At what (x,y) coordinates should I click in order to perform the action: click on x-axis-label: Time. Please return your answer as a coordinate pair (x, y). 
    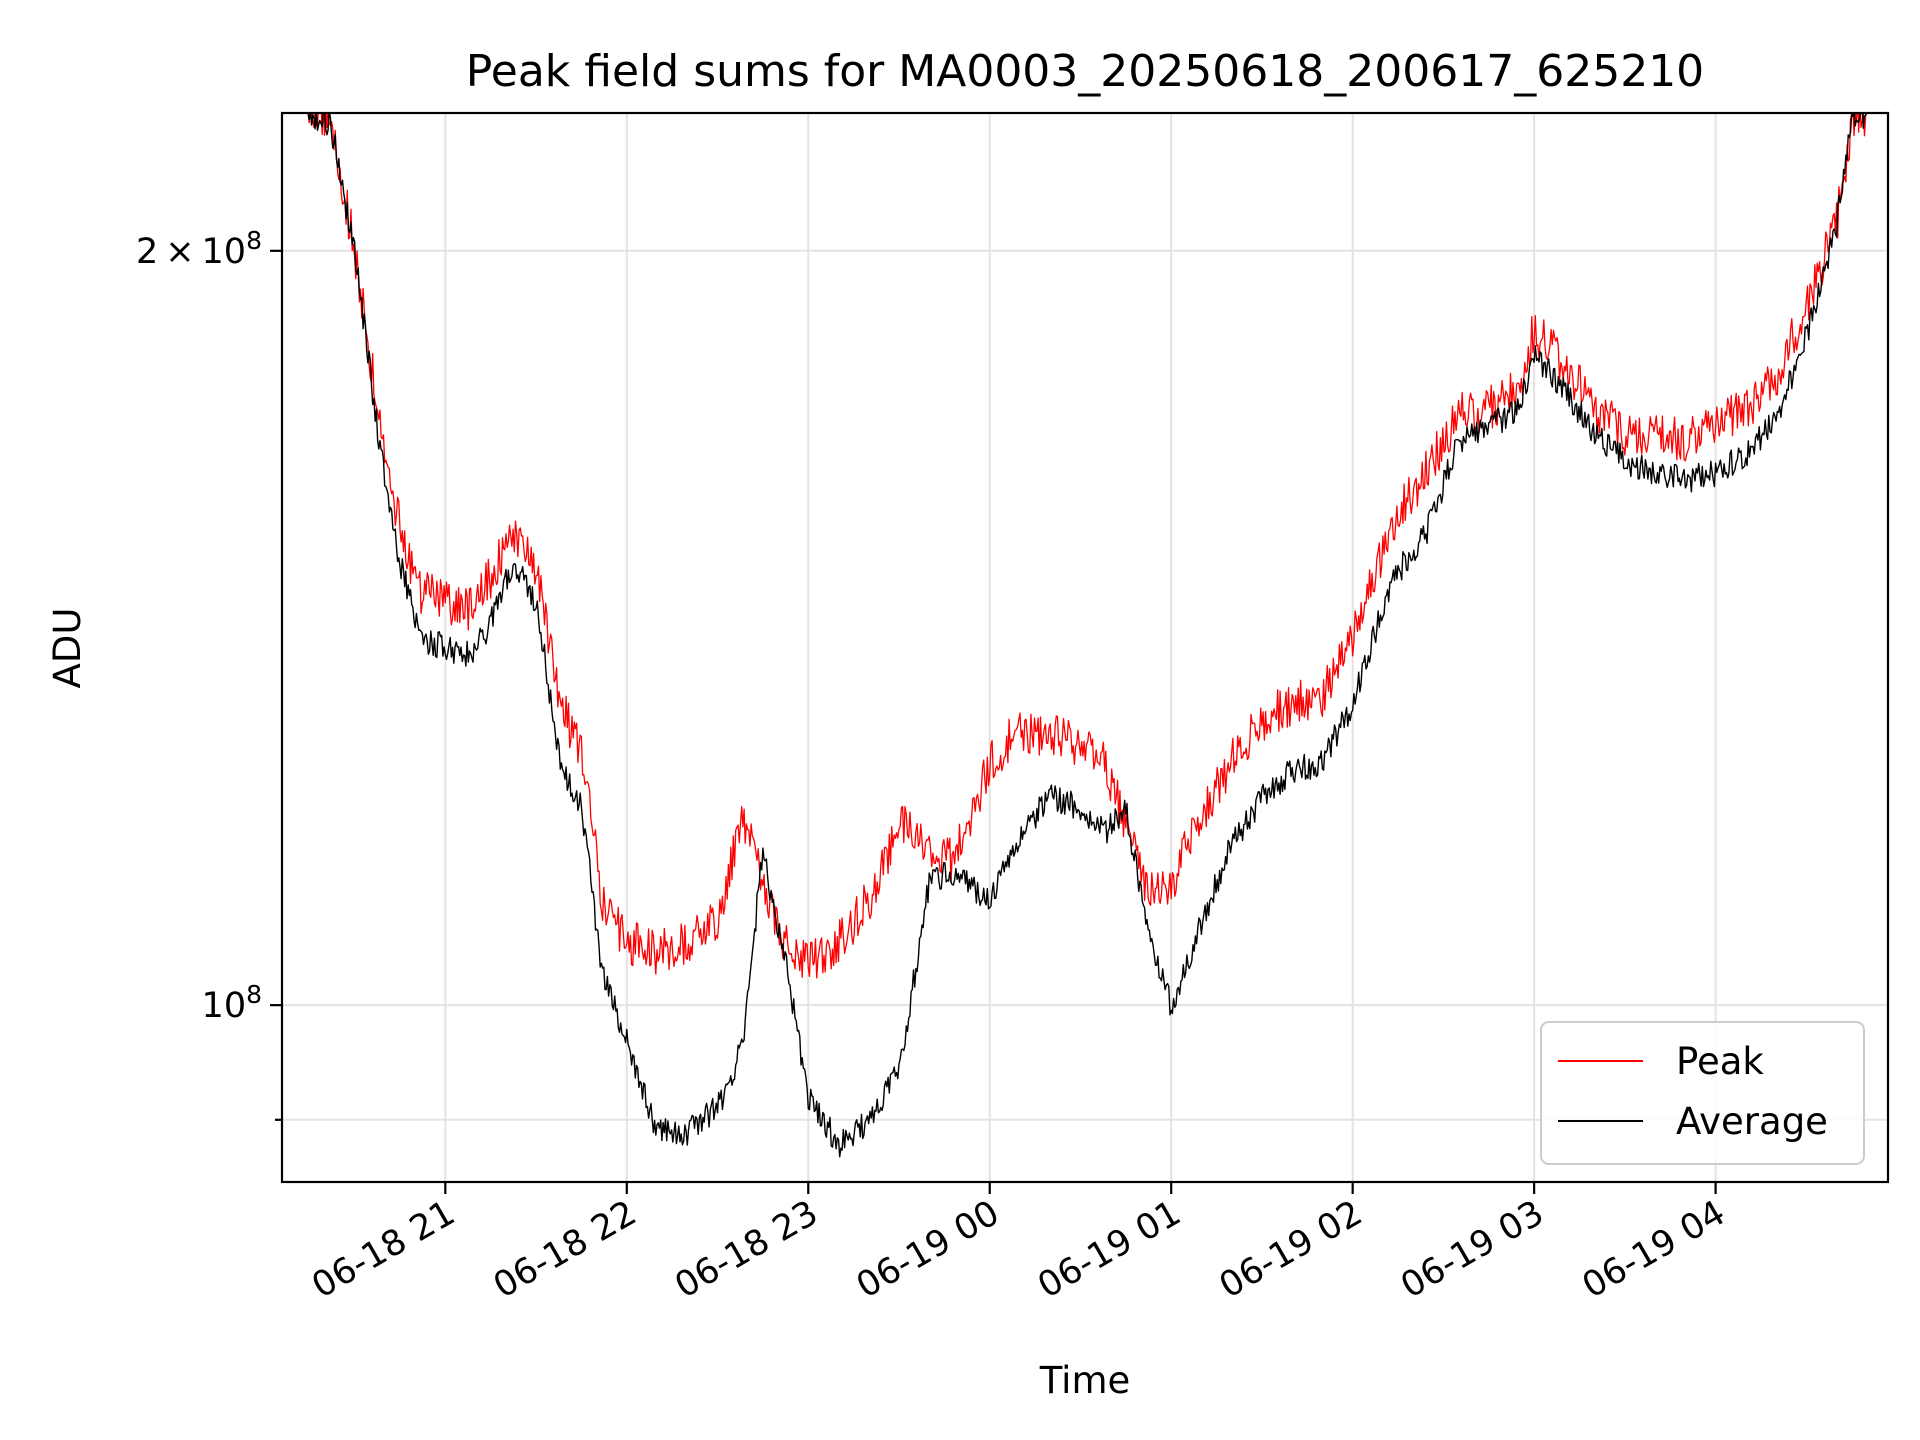
    Looking at the image, I should click on (1085, 1380).